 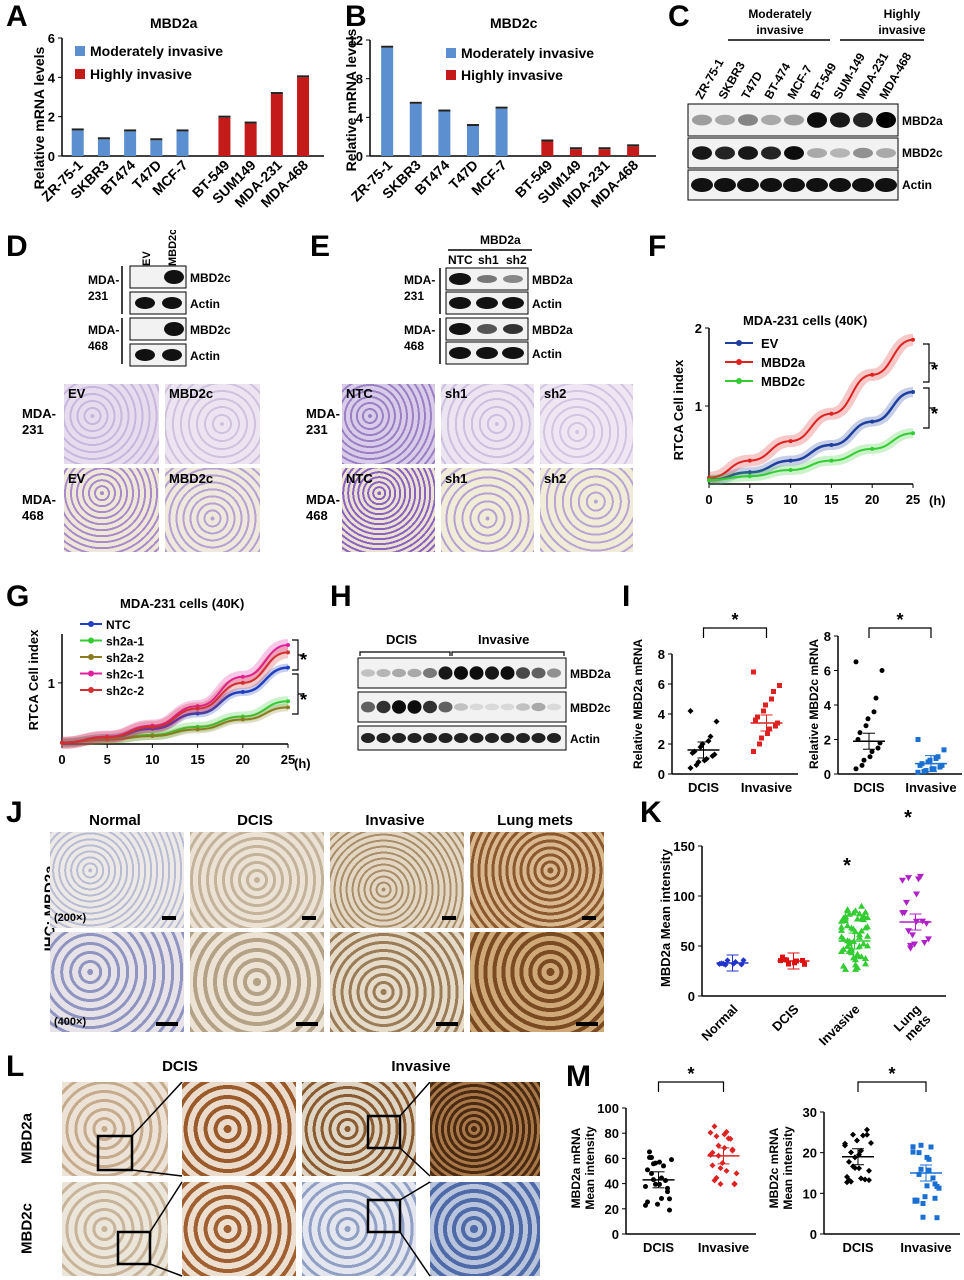 What do you see at coordinates (52, 77) in the screenshot?
I see `y-tick-label: 4` at bounding box center [52, 77].